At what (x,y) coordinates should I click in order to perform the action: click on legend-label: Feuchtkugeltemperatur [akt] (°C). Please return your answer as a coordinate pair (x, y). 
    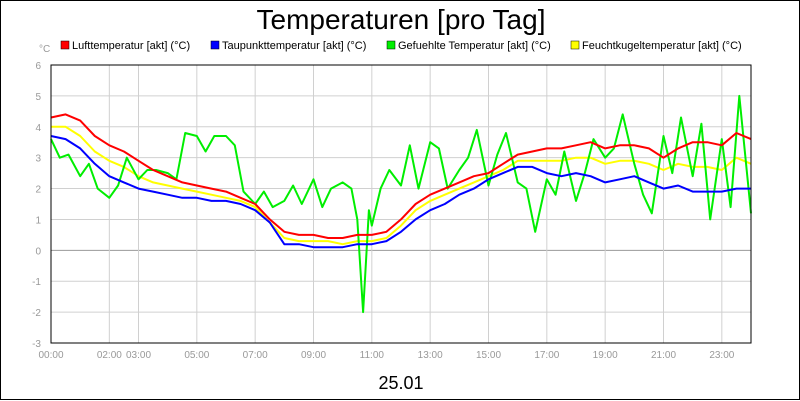
    Looking at the image, I should click on (662, 46).